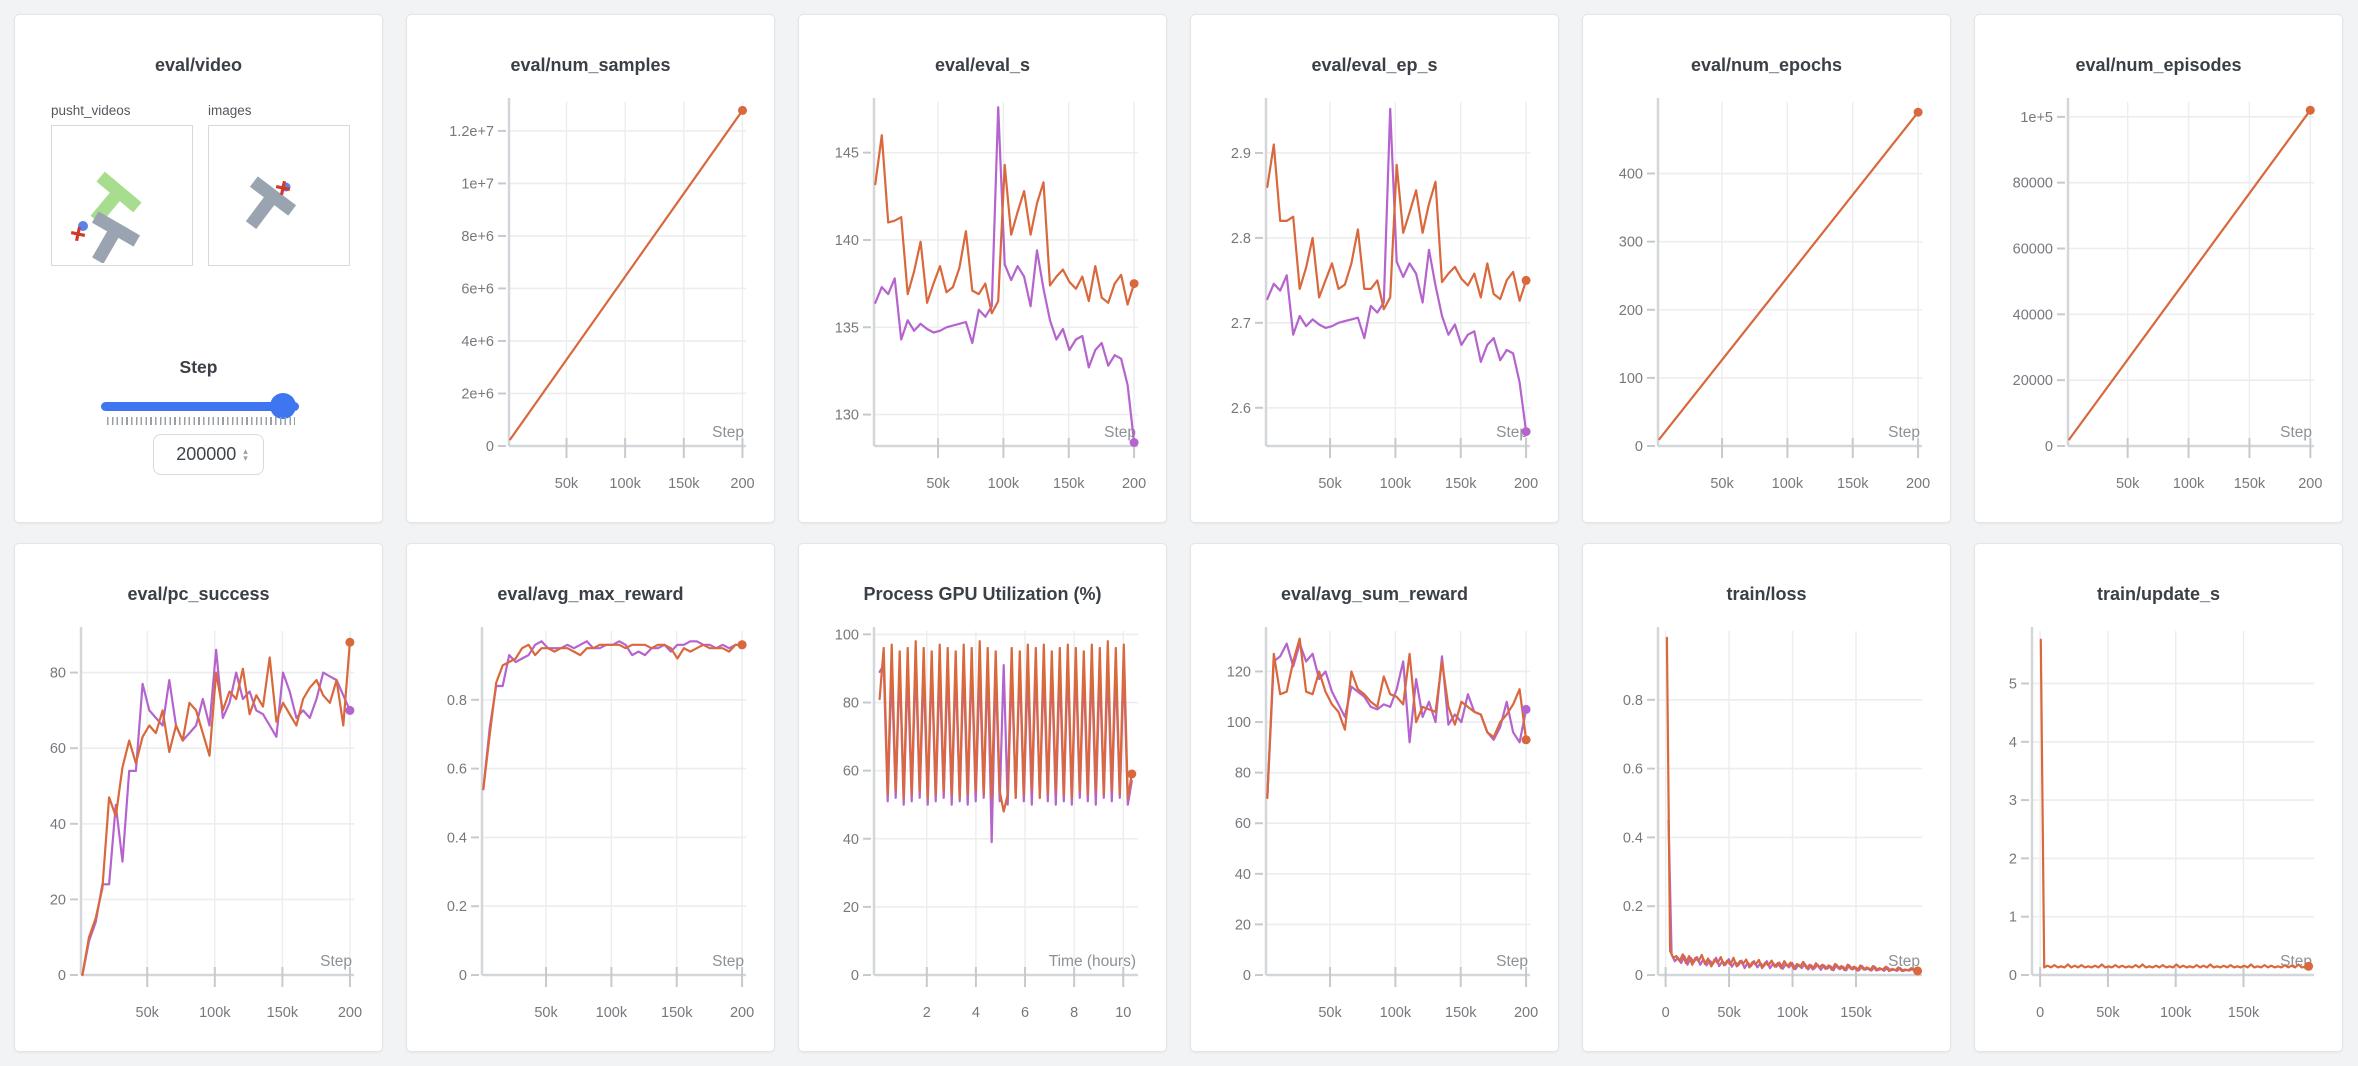 The width and height of the screenshot is (2358, 1066). Describe the element at coordinates (198, 594) in the screenshot. I see `panel-title: eval/pc_success` at that location.